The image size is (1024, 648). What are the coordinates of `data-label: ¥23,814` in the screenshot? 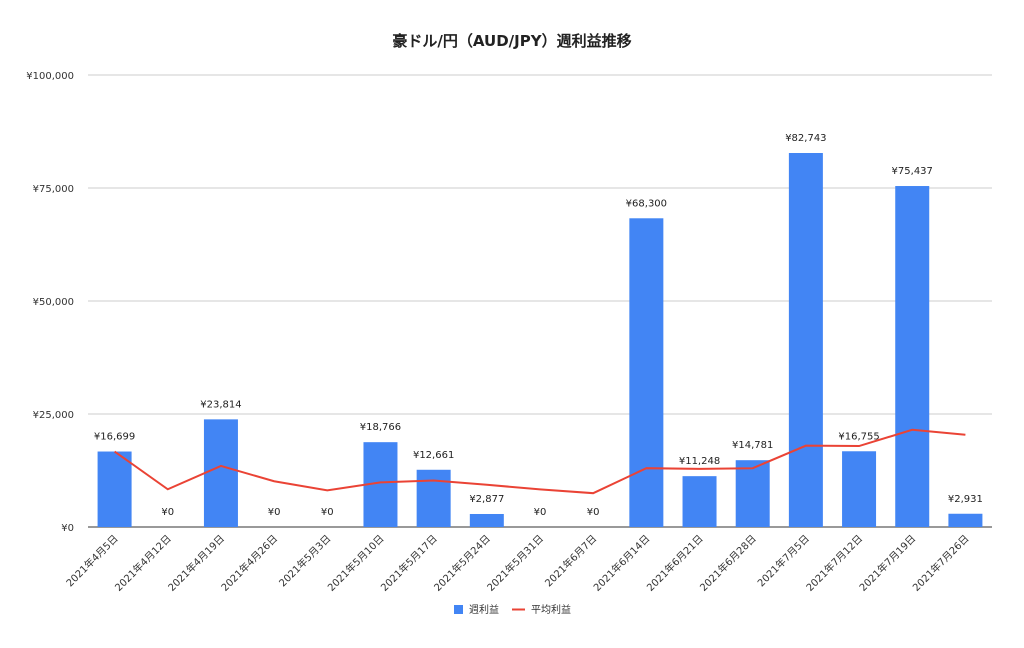 It's located at (220, 404).